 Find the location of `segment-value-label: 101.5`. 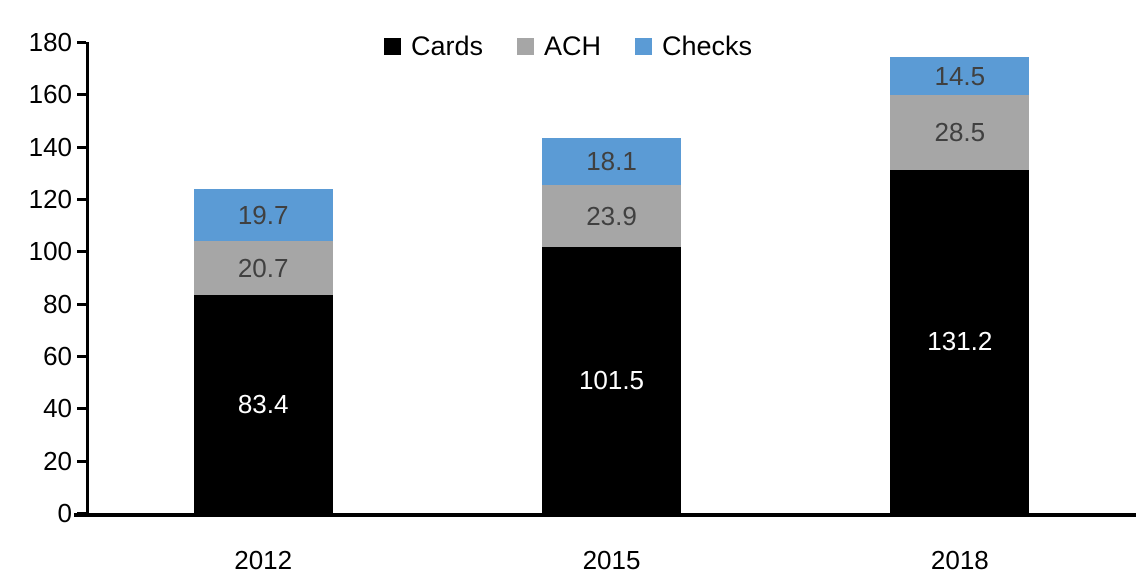

segment-value-label: 101.5 is located at coordinates (611, 380).